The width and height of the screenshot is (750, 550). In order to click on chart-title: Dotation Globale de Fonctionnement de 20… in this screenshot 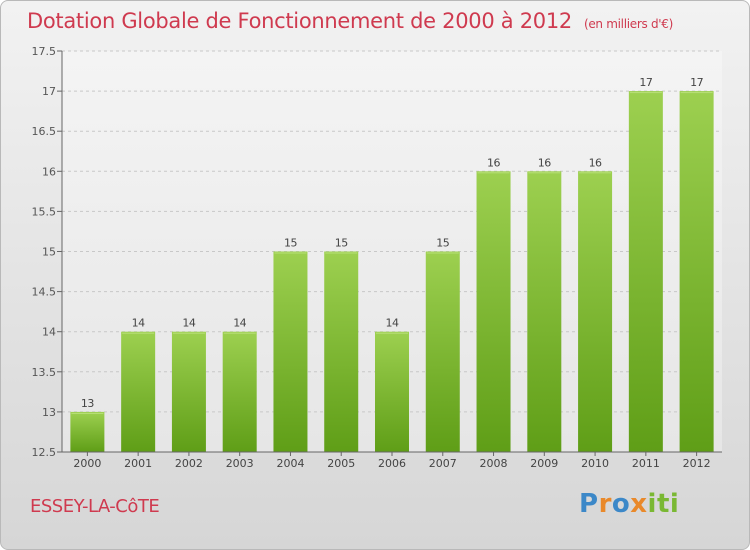, I will do `click(350, 21)`.